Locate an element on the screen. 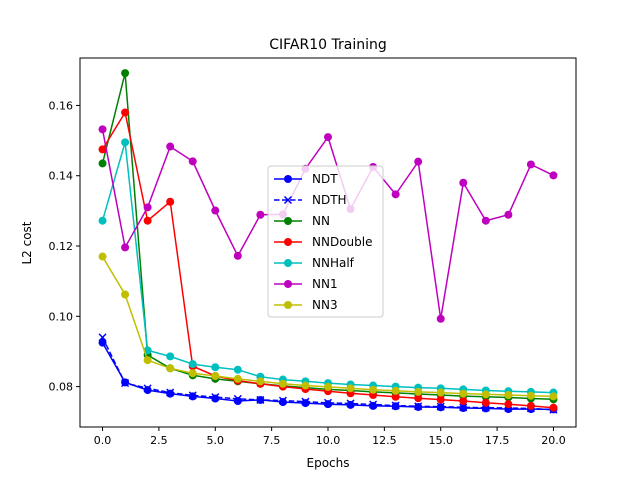 The image size is (640, 480). legend: NDT NDTH NN NNDouble NNHalf NN1 NN3 is located at coordinates (325, 241).